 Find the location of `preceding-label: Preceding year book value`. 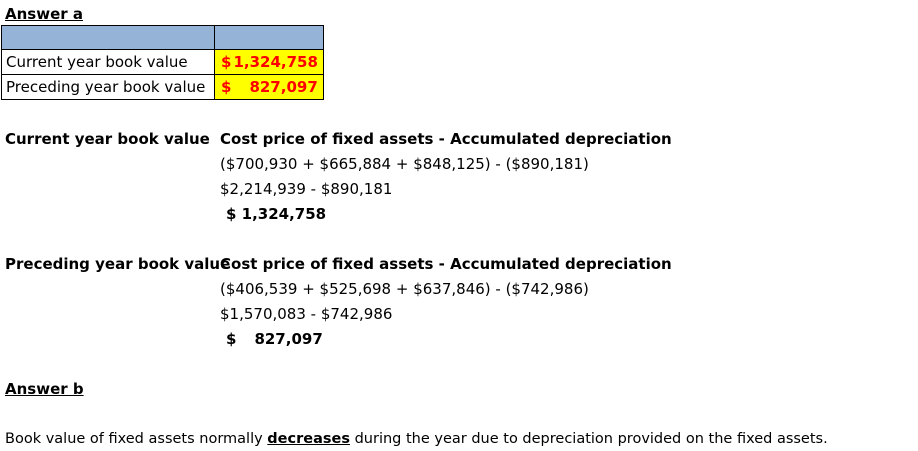

preceding-label: Preceding year book value is located at coordinates (118, 264).